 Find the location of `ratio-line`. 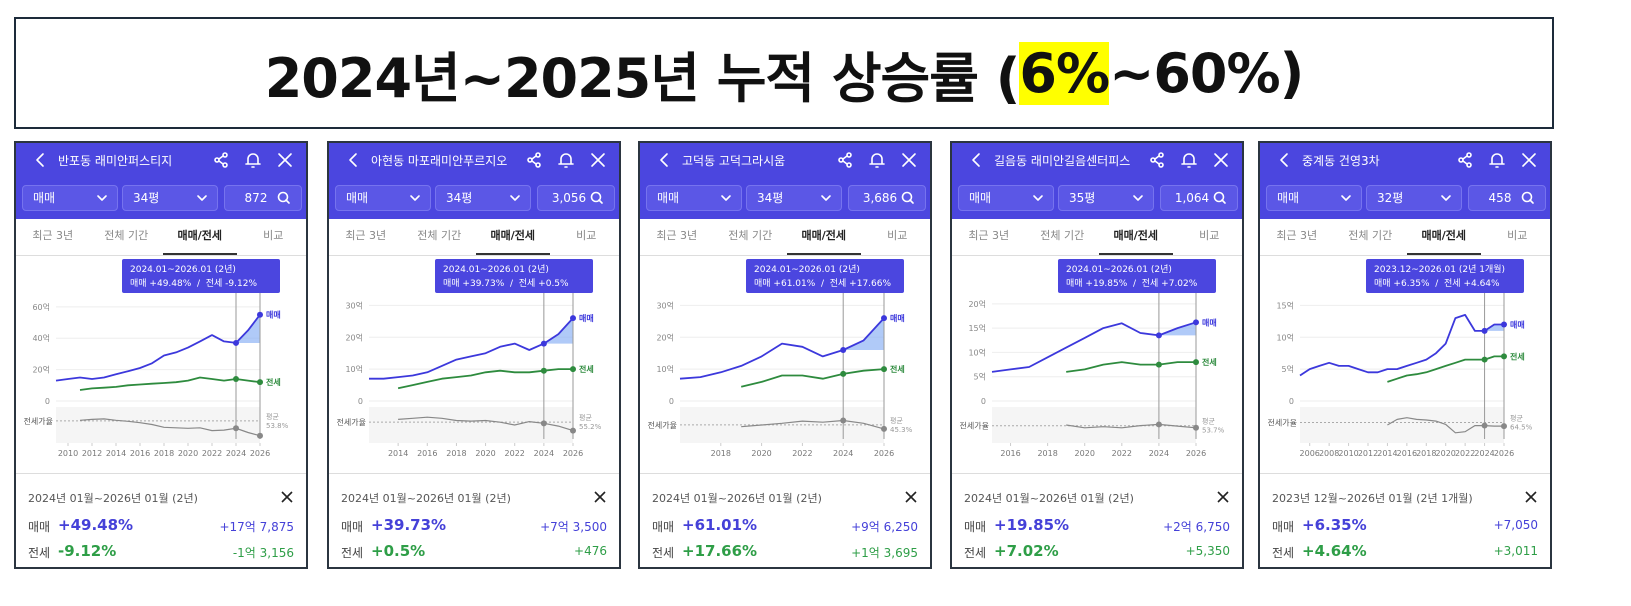

ratio-line is located at coordinates (170, 427).